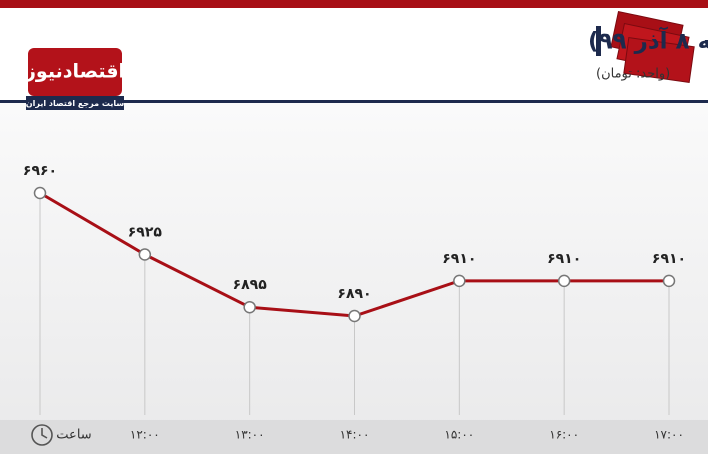 The image size is (708, 454). I want to click on logo-box, so click(75, 72).